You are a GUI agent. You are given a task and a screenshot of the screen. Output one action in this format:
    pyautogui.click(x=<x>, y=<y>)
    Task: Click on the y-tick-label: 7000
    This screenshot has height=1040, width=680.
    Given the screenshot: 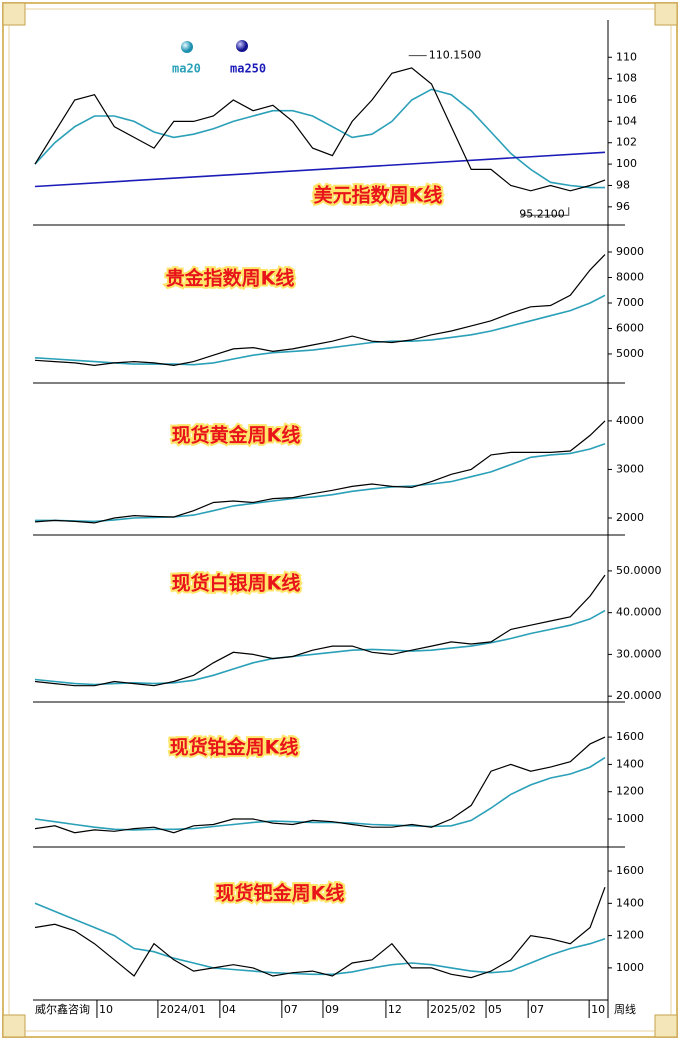 What is the action you would take?
    pyautogui.click(x=630, y=302)
    